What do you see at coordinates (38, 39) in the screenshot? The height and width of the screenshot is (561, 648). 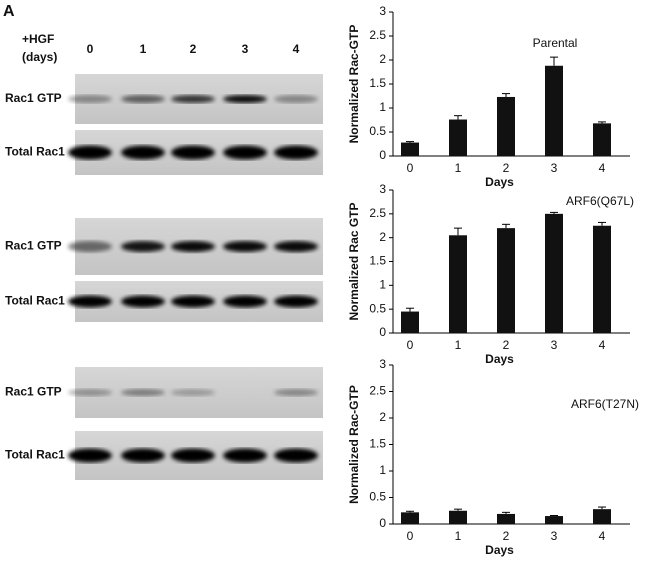 I see `treatment-label: +HGF` at bounding box center [38, 39].